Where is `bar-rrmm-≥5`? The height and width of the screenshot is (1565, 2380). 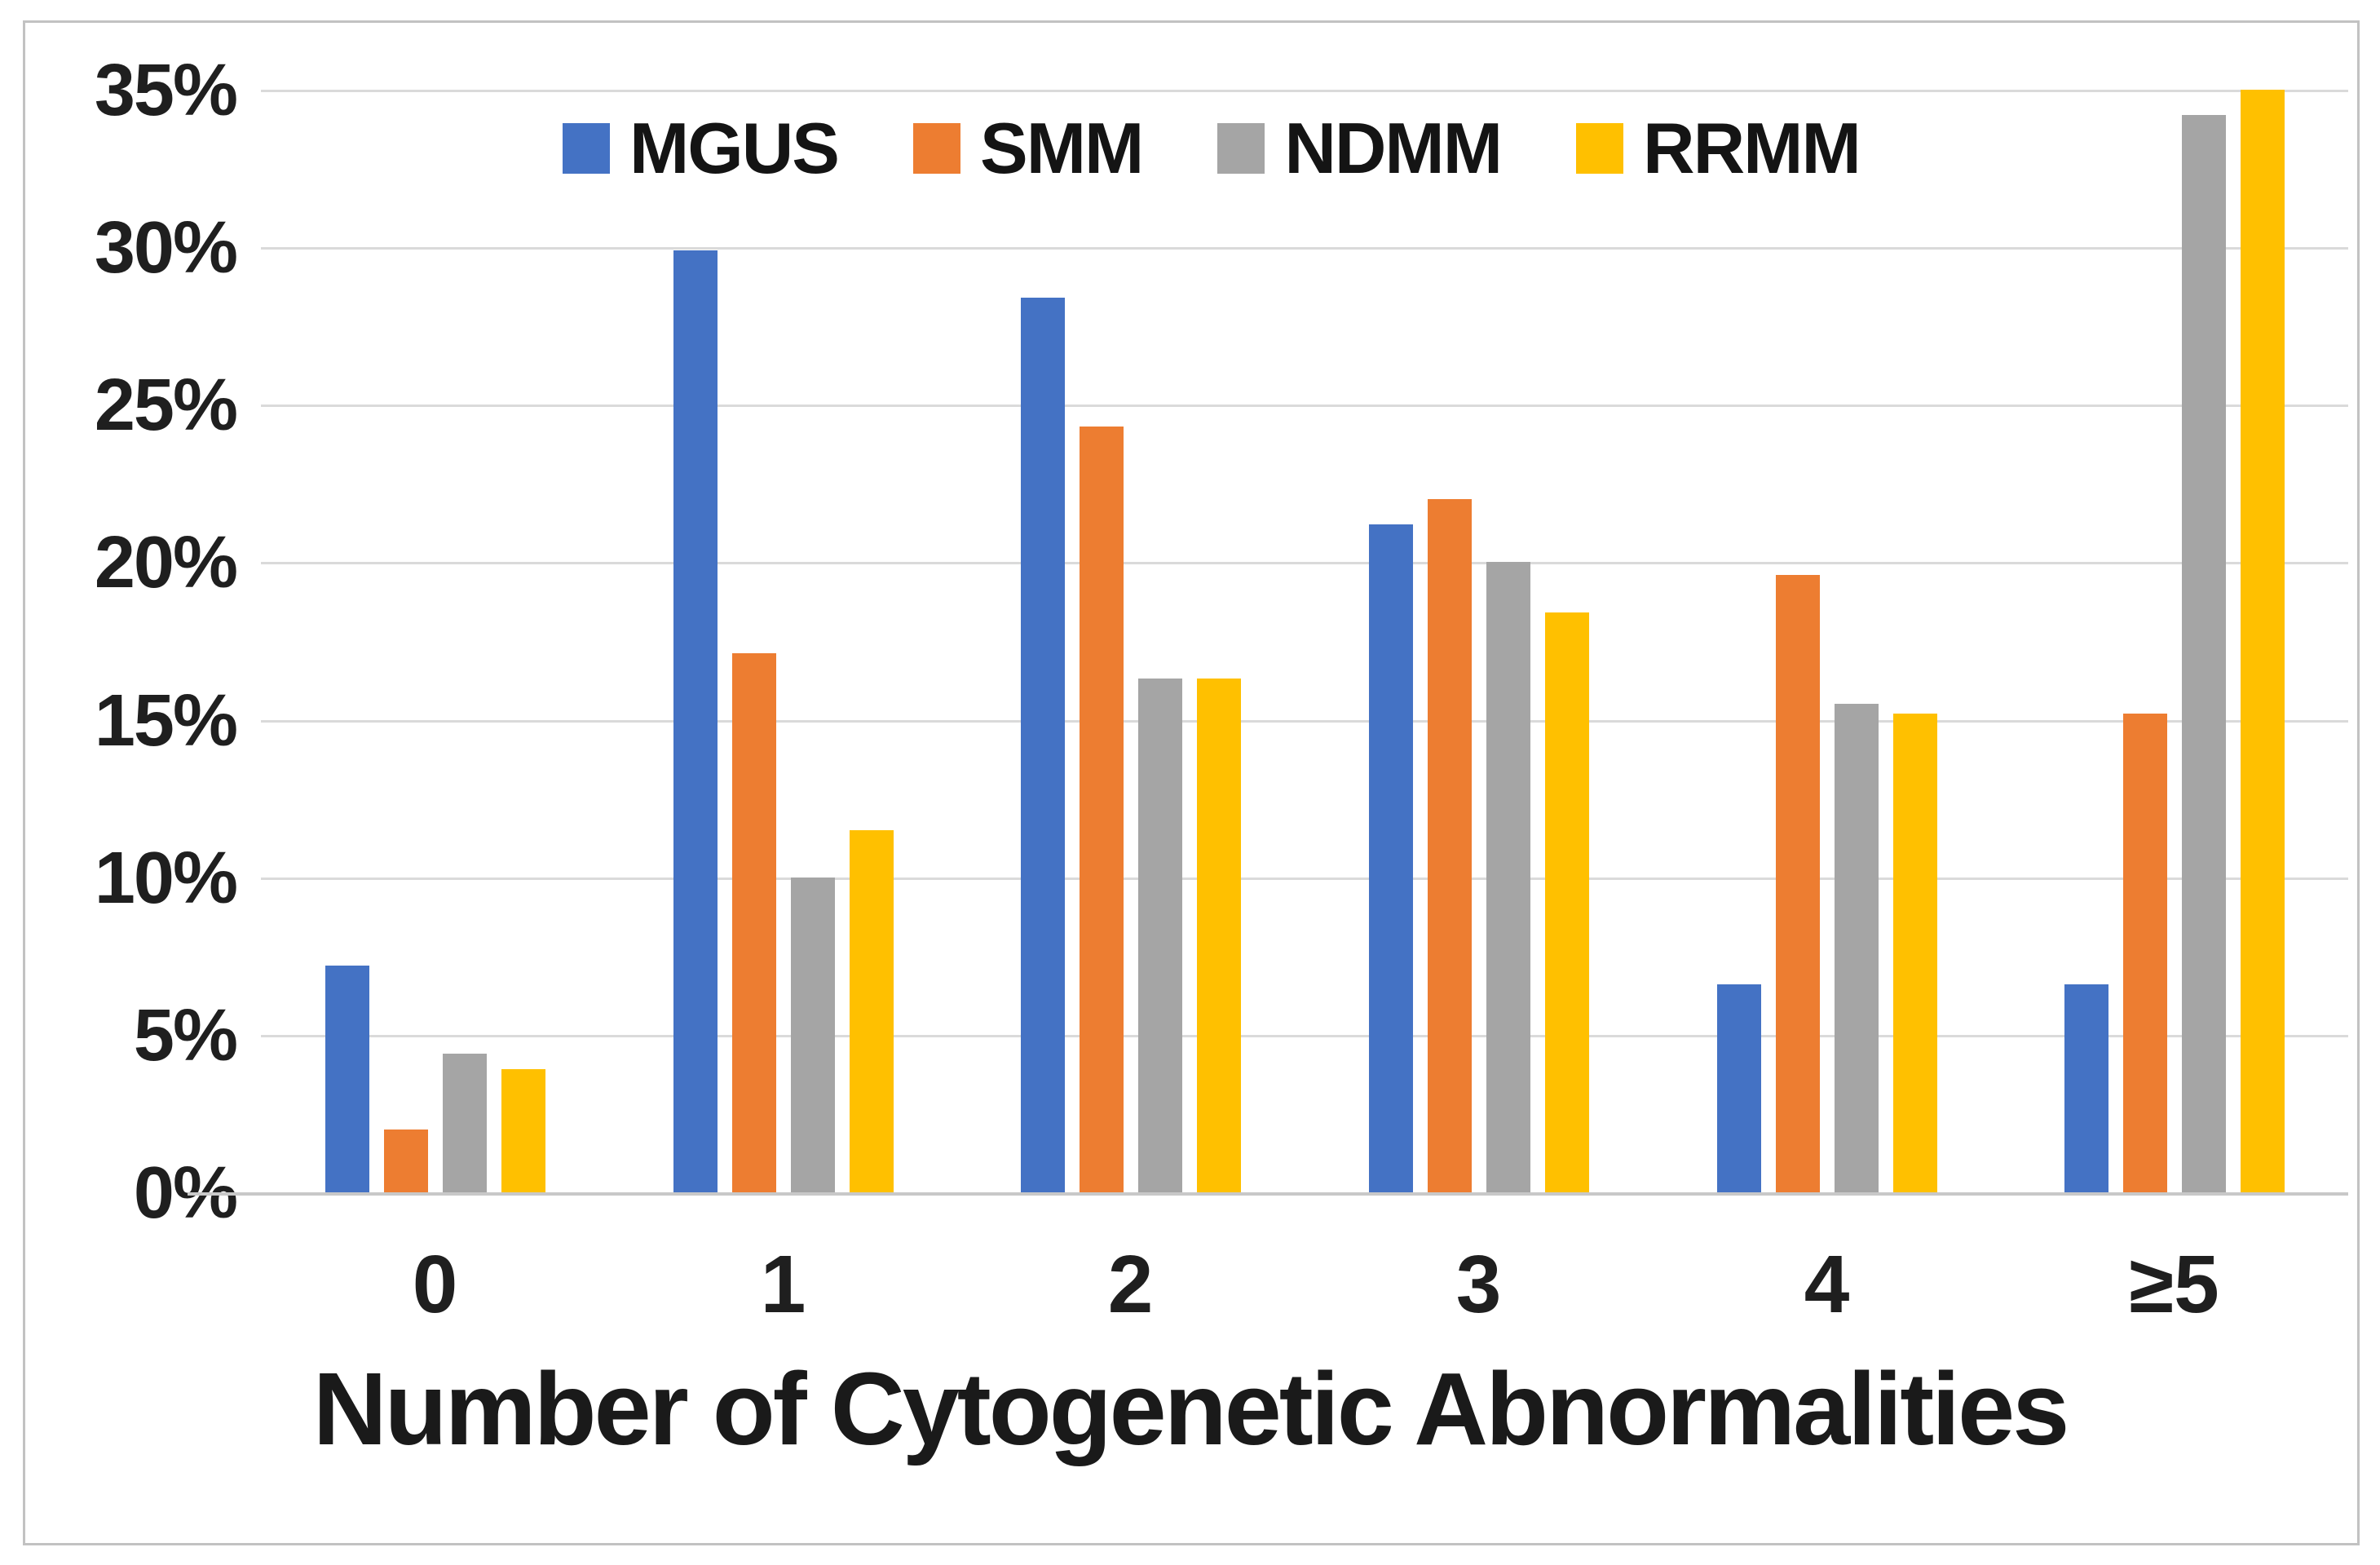
bar-rrmm-≥5 is located at coordinates (2263, 641).